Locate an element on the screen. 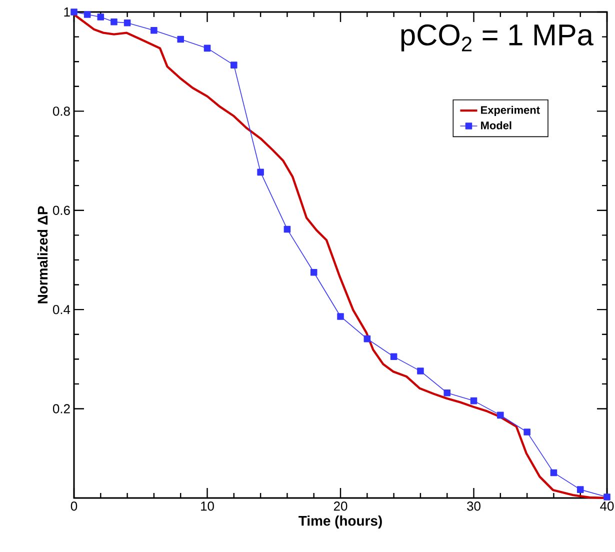  x-axis-title: Time (hours) is located at coordinates (340, 522).